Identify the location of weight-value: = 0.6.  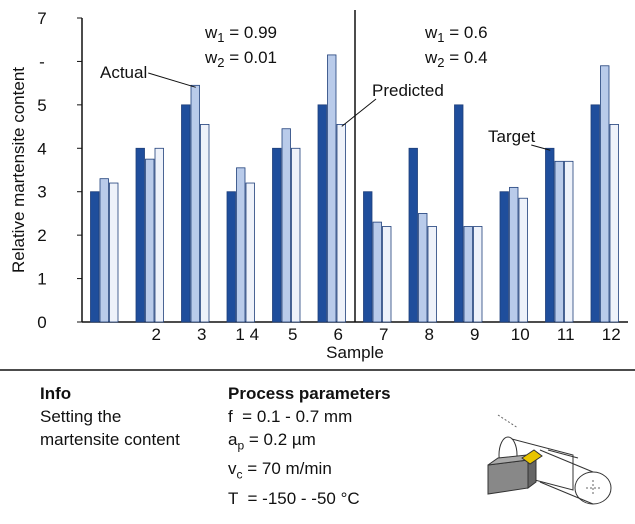
(466, 32).